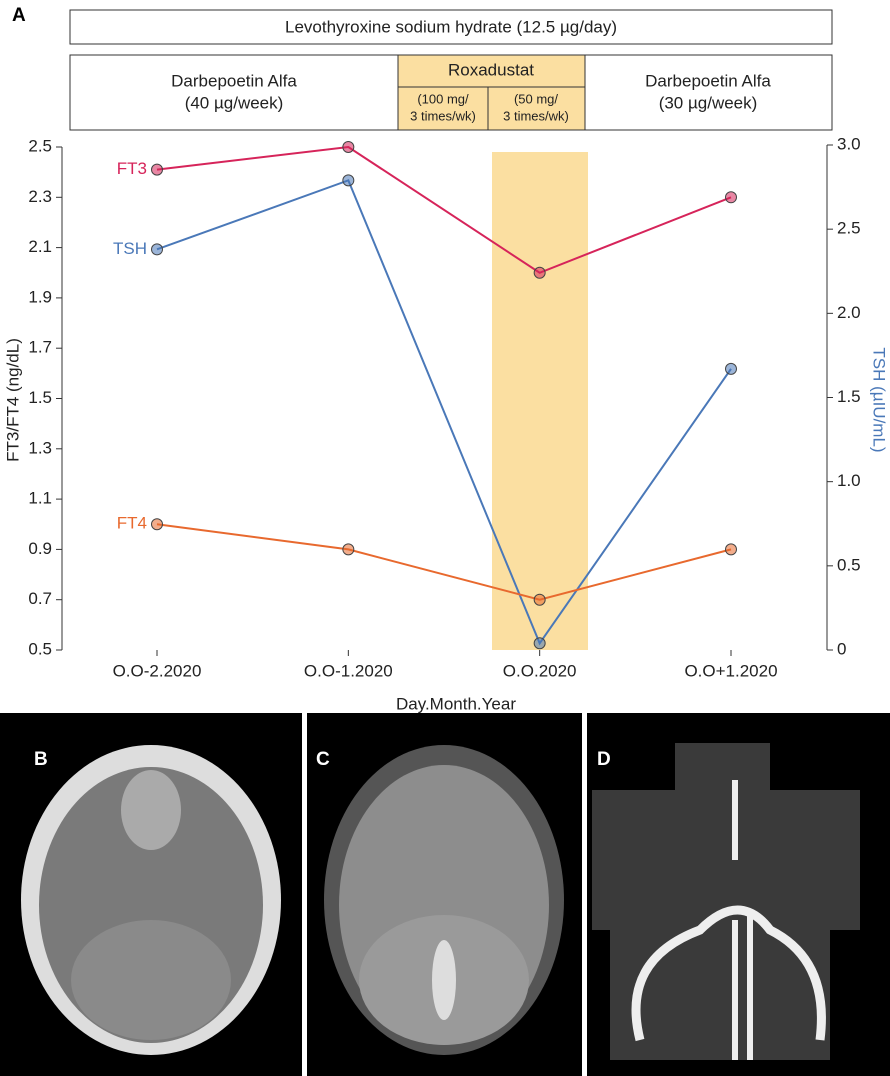 The width and height of the screenshot is (890, 1076). What do you see at coordinates (536, 98) in the screenshot?
I see `dose: (50 mg/` at bounding box center [536, 98].